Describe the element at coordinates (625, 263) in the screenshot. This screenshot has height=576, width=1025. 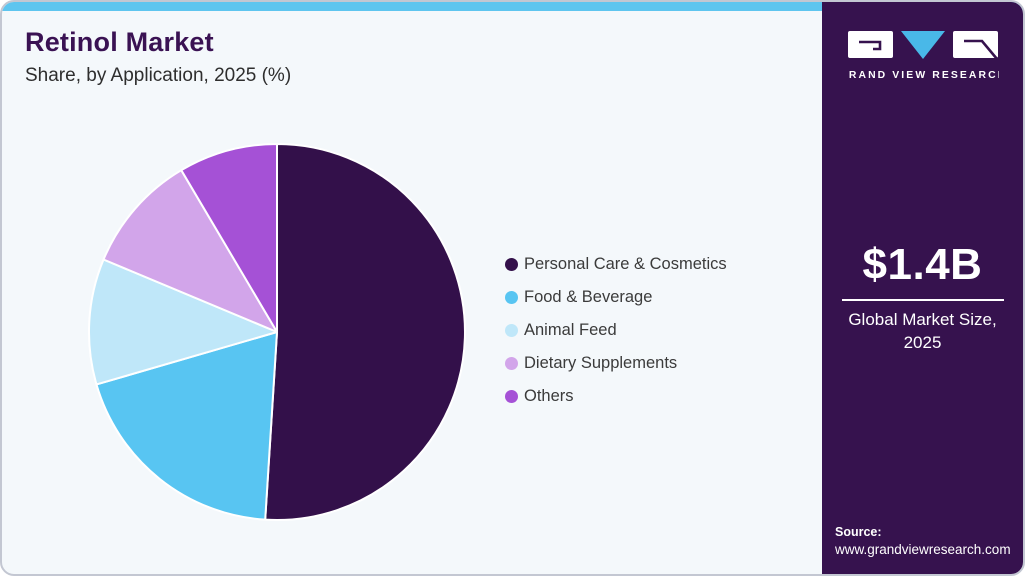
I see `legend-label: Personal Care & Cosmetics` at that location.